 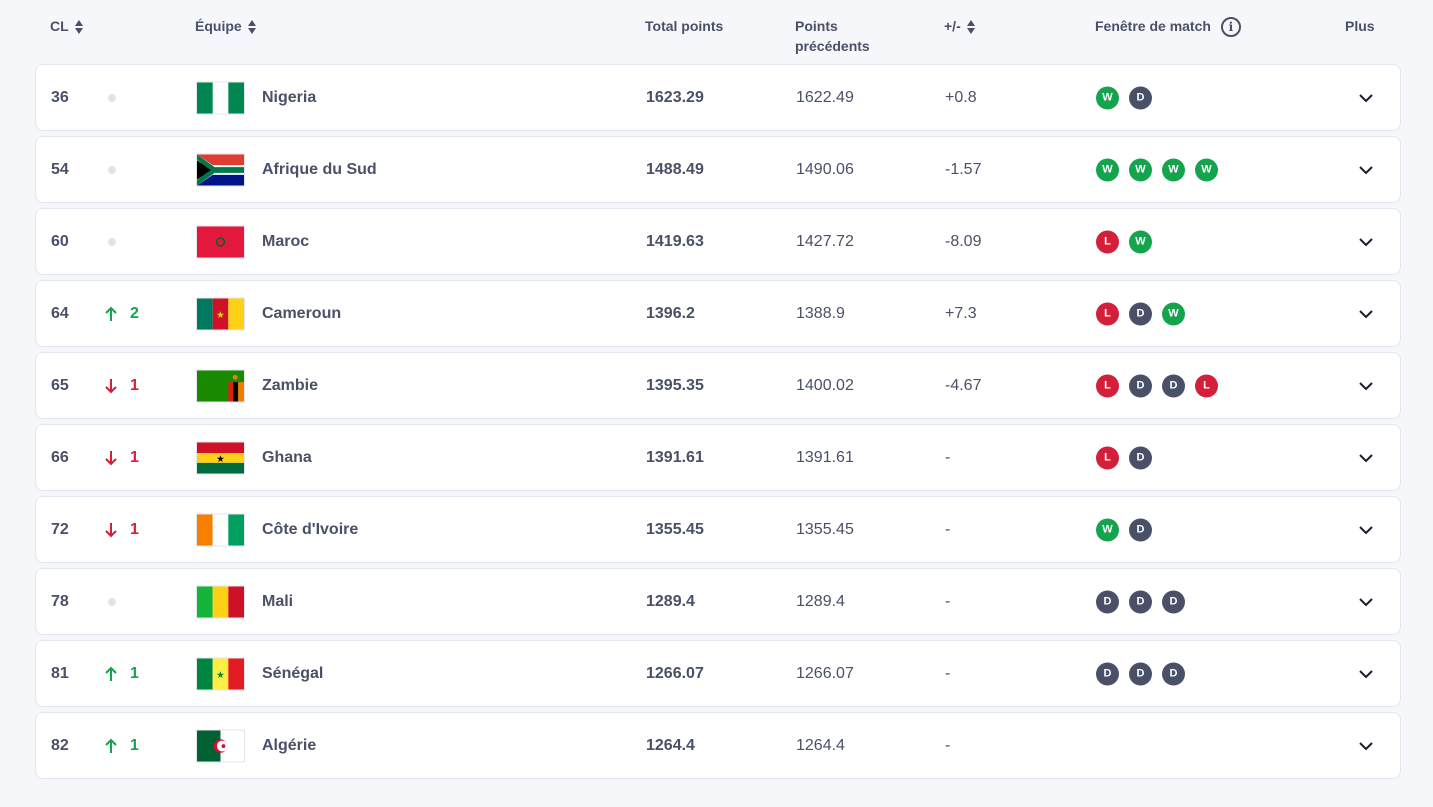 What do you see at coordinates (121, 314) in the screenshot?
I see `rank-movement: 2` at bounding box center [121, 314].